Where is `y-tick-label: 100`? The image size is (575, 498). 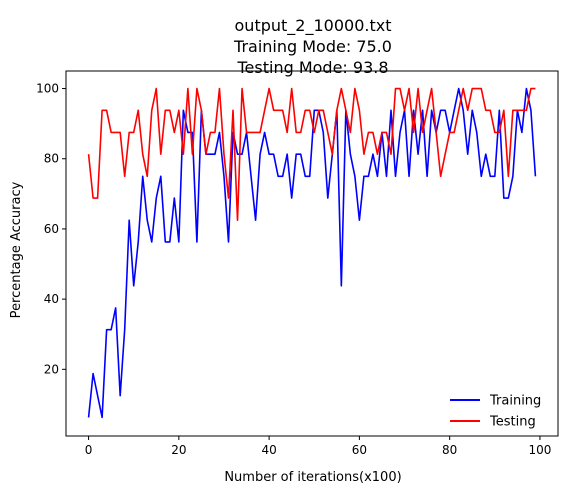
y-tick-label: 100 is located at coordinates (47, 89).